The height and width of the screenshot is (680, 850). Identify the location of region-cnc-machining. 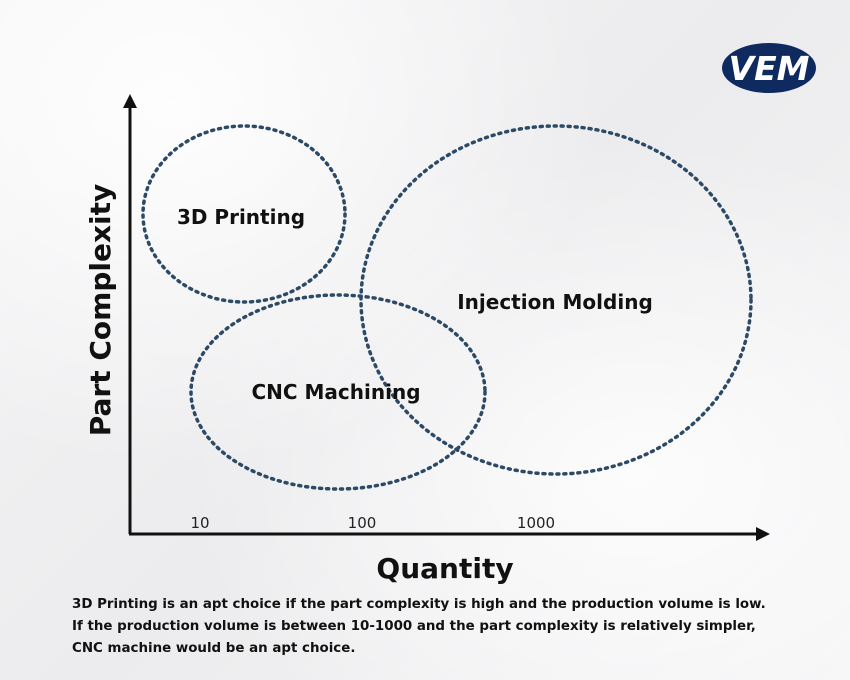
(338, 392).